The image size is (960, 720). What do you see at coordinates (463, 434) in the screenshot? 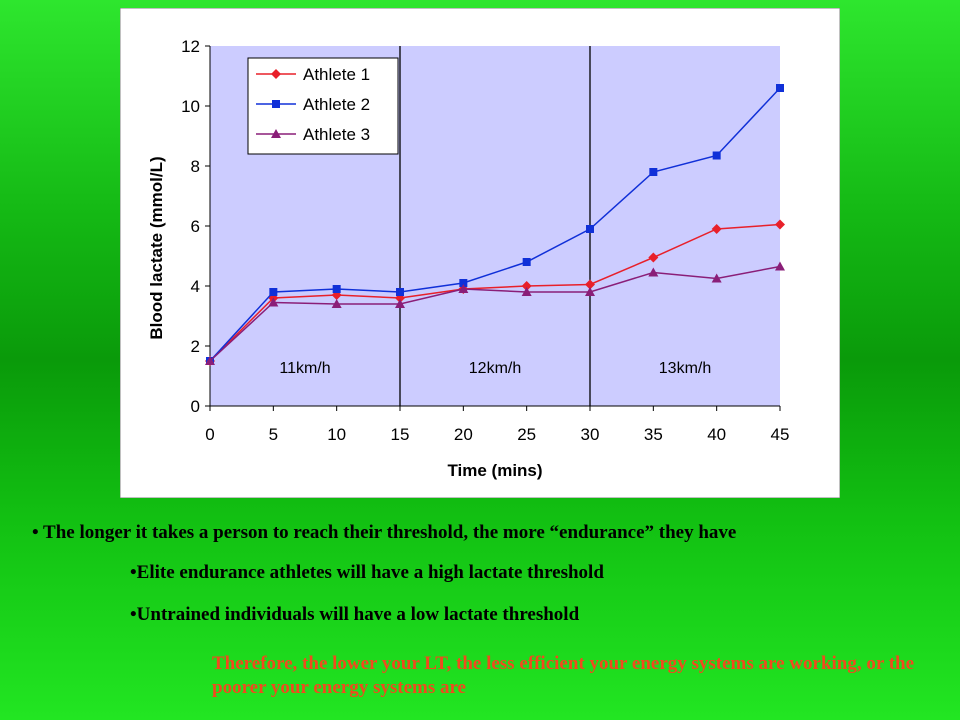
I see `x-tick-label: 20` at bounding box center [463, 434].